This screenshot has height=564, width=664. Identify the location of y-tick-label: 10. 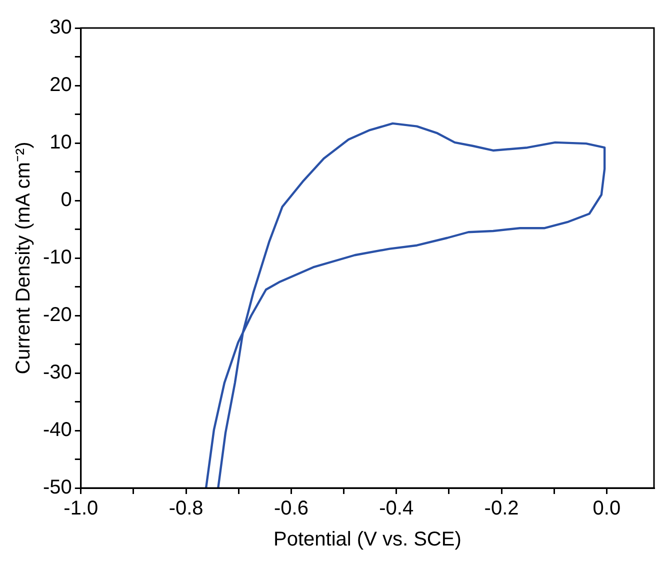
(61, 143).